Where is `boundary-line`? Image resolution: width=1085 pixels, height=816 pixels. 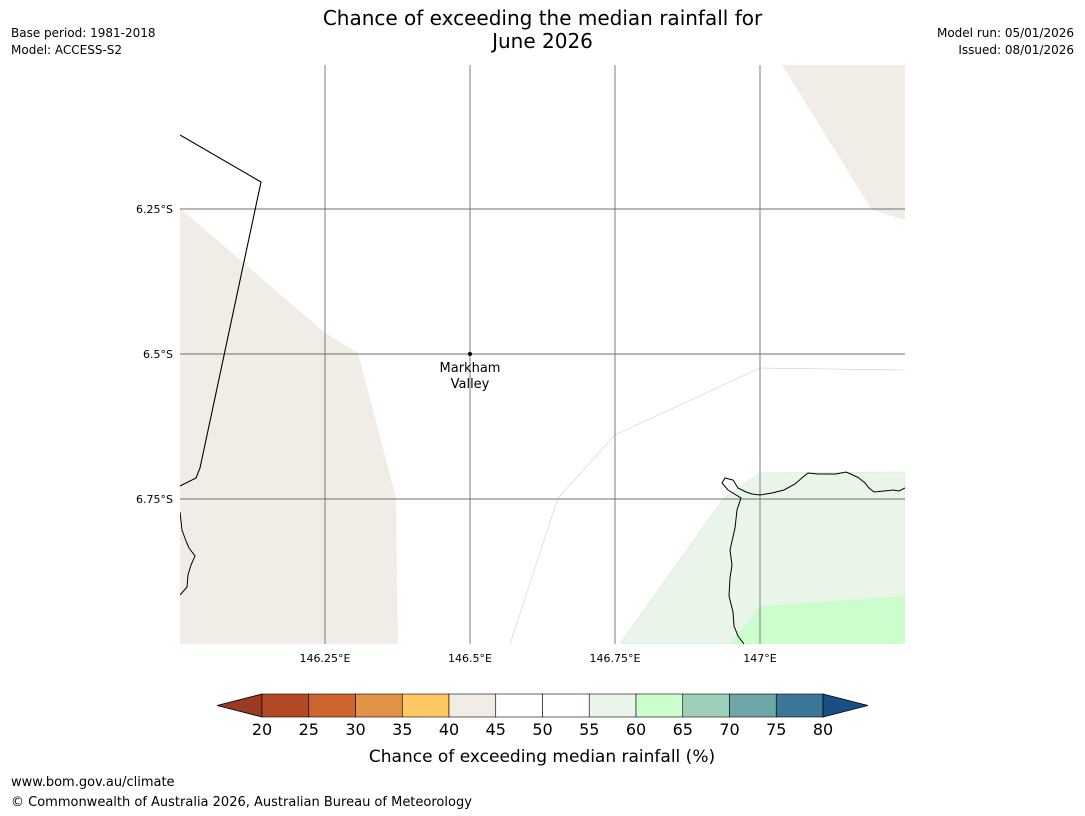
boundary-line is located at coordinates (221, 310).